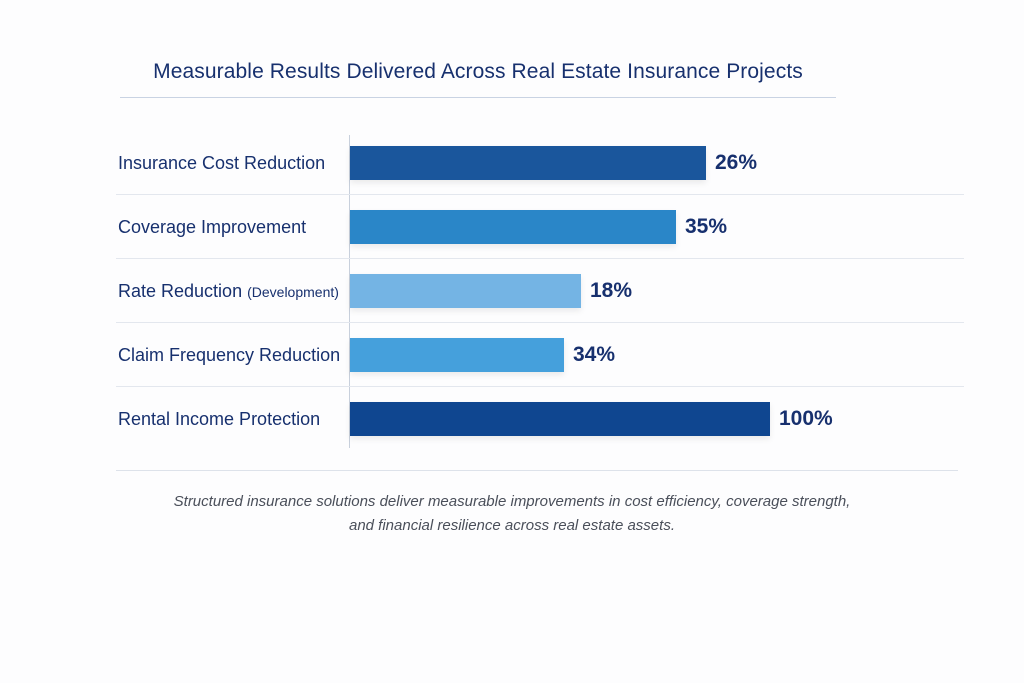  Describe the element at coordinates (180, 291) in the screenshot. I see `category-text: Rate Reduction` at that location.